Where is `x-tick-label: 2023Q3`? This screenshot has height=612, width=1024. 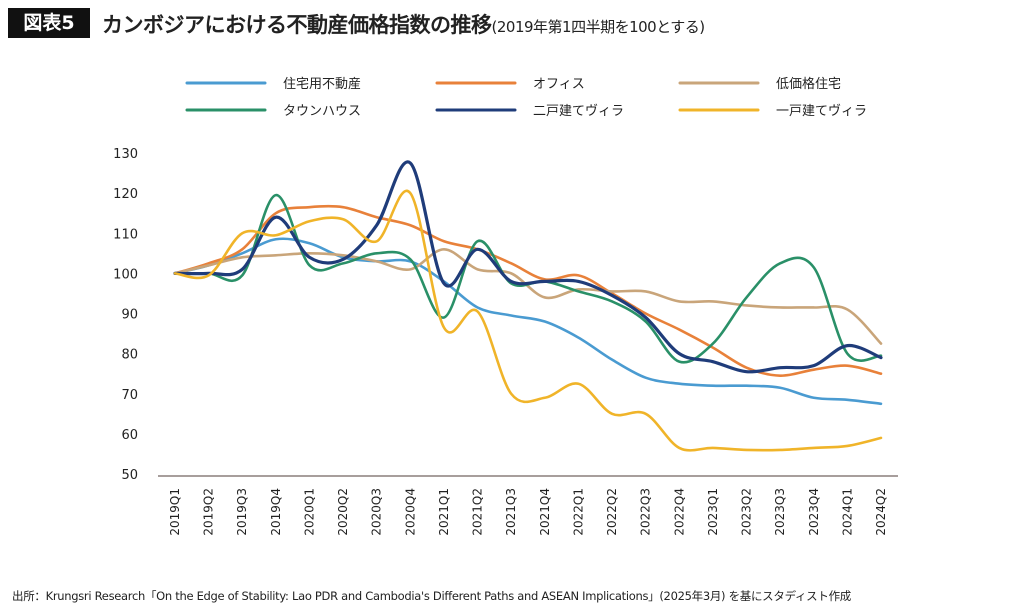
x-tick-label: 2023Q3 is located at coordinates (780, 512).